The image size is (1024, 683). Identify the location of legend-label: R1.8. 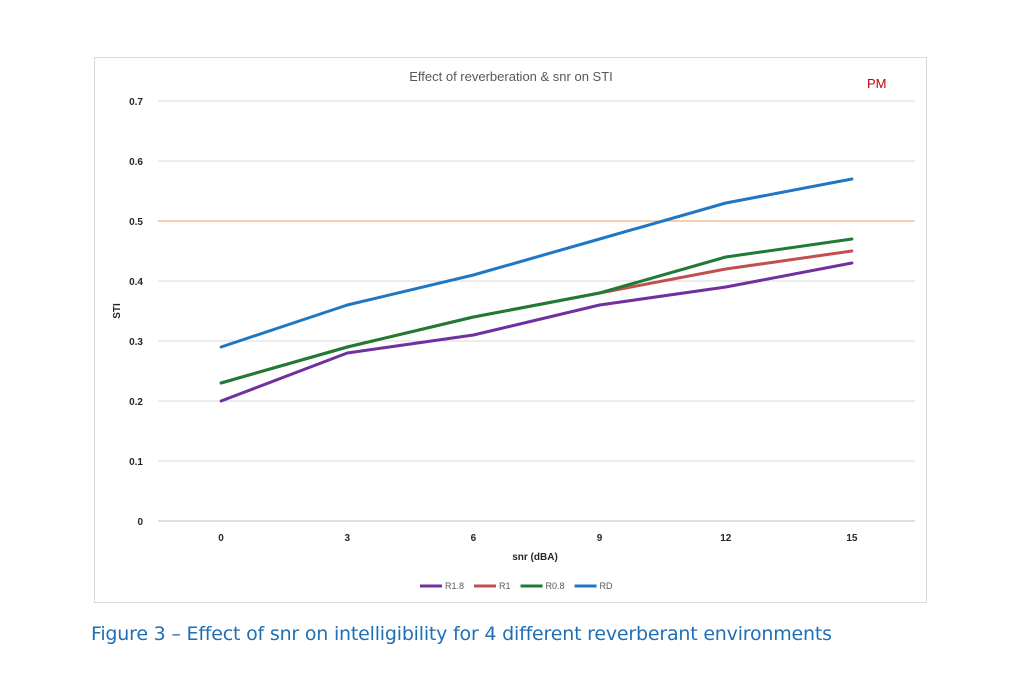
(454, 586).